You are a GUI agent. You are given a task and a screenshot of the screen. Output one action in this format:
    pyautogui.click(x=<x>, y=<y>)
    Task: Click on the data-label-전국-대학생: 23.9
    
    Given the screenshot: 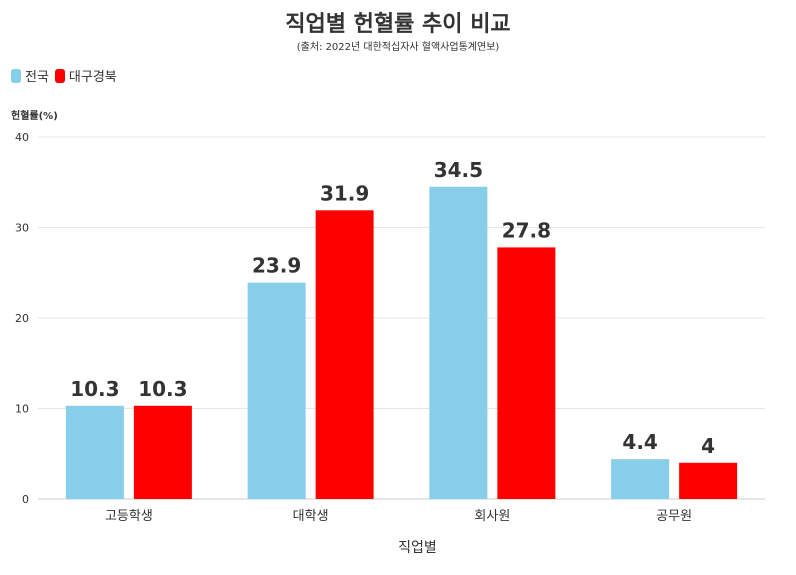 What is the action you would take?
    pyautogui.click(x=276, y=266)
    